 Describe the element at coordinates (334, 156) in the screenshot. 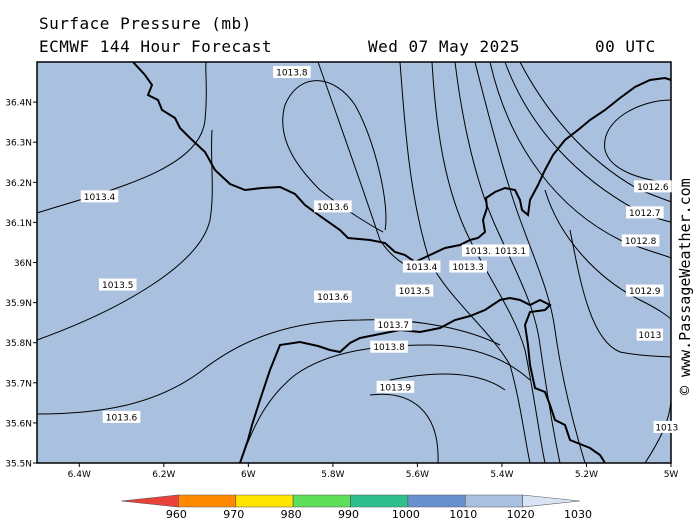

I see `isobar-1013-8-north` at that location.